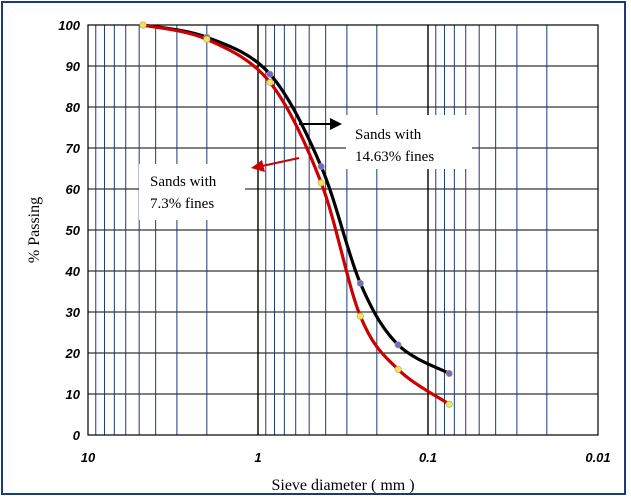 This screenshot has width=631, height=500. I want to click on arrow-14-fines, so click(320, 124).